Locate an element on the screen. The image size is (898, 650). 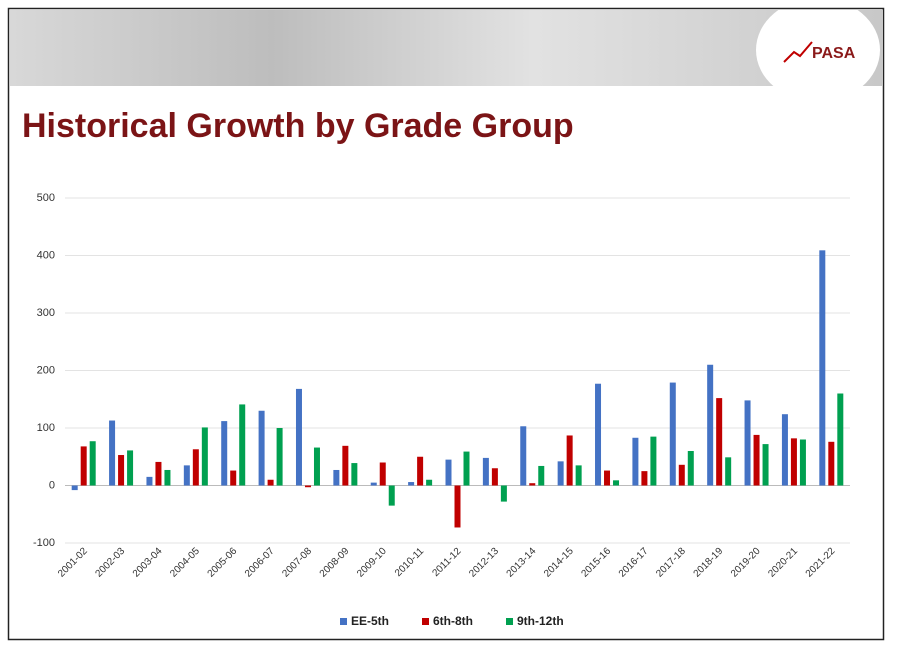
y-tick-label: -100 is located at coordinates (44, 543).